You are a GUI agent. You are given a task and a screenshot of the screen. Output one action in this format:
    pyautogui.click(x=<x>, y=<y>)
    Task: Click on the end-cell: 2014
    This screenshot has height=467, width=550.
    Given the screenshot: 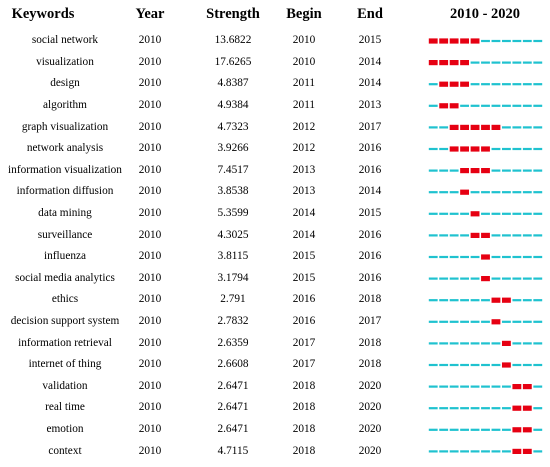 What is the action you would take?
    pyautogui.click(x=370, y=191)
    